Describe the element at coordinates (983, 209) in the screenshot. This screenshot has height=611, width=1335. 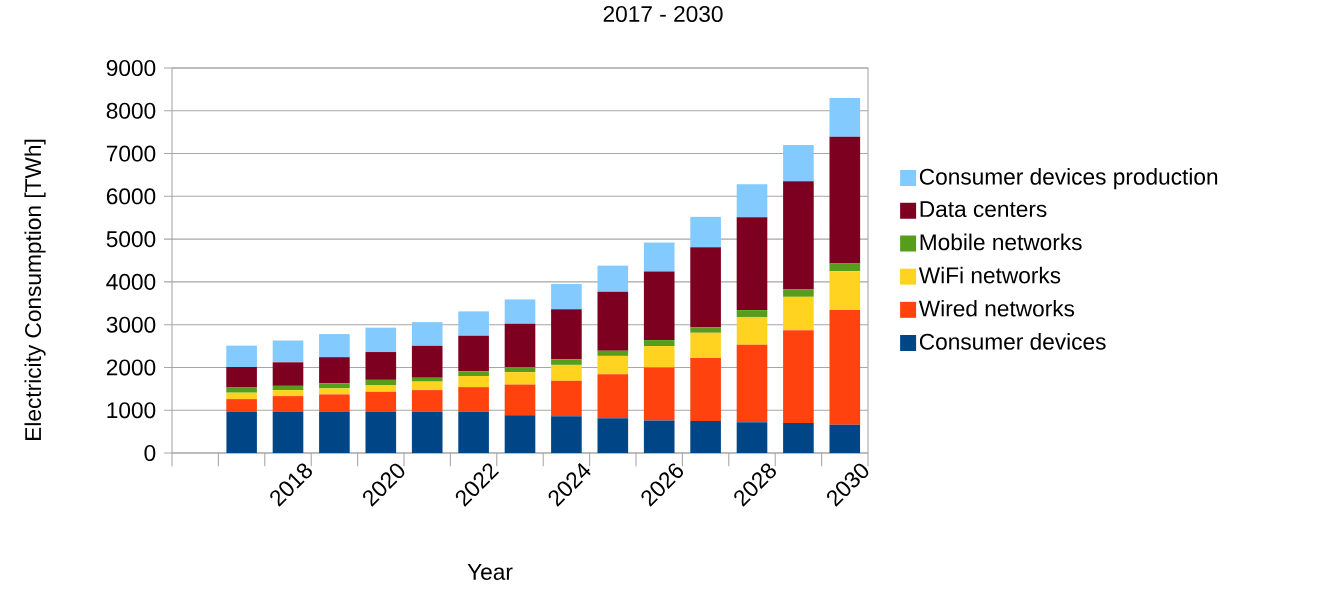
I see `legend-label: Data centers` at that location.